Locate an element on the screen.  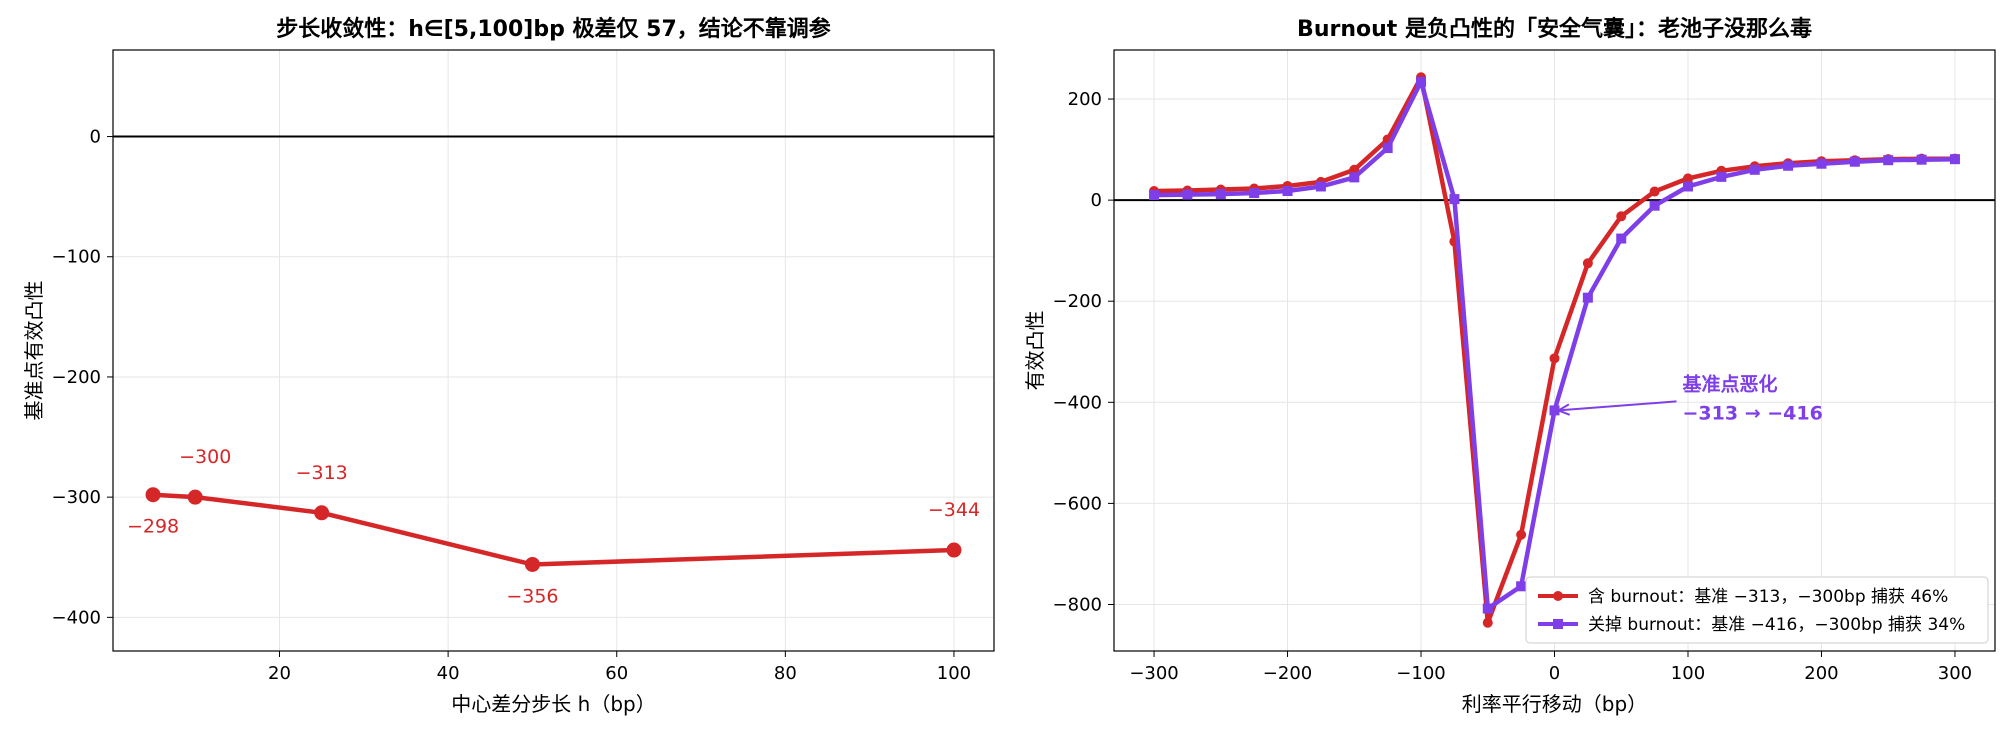
chart-title: 步长收敛性：h∈[5,100]bp 极差仅 57，结论不靠调参 is located at coordinates (553, 29).